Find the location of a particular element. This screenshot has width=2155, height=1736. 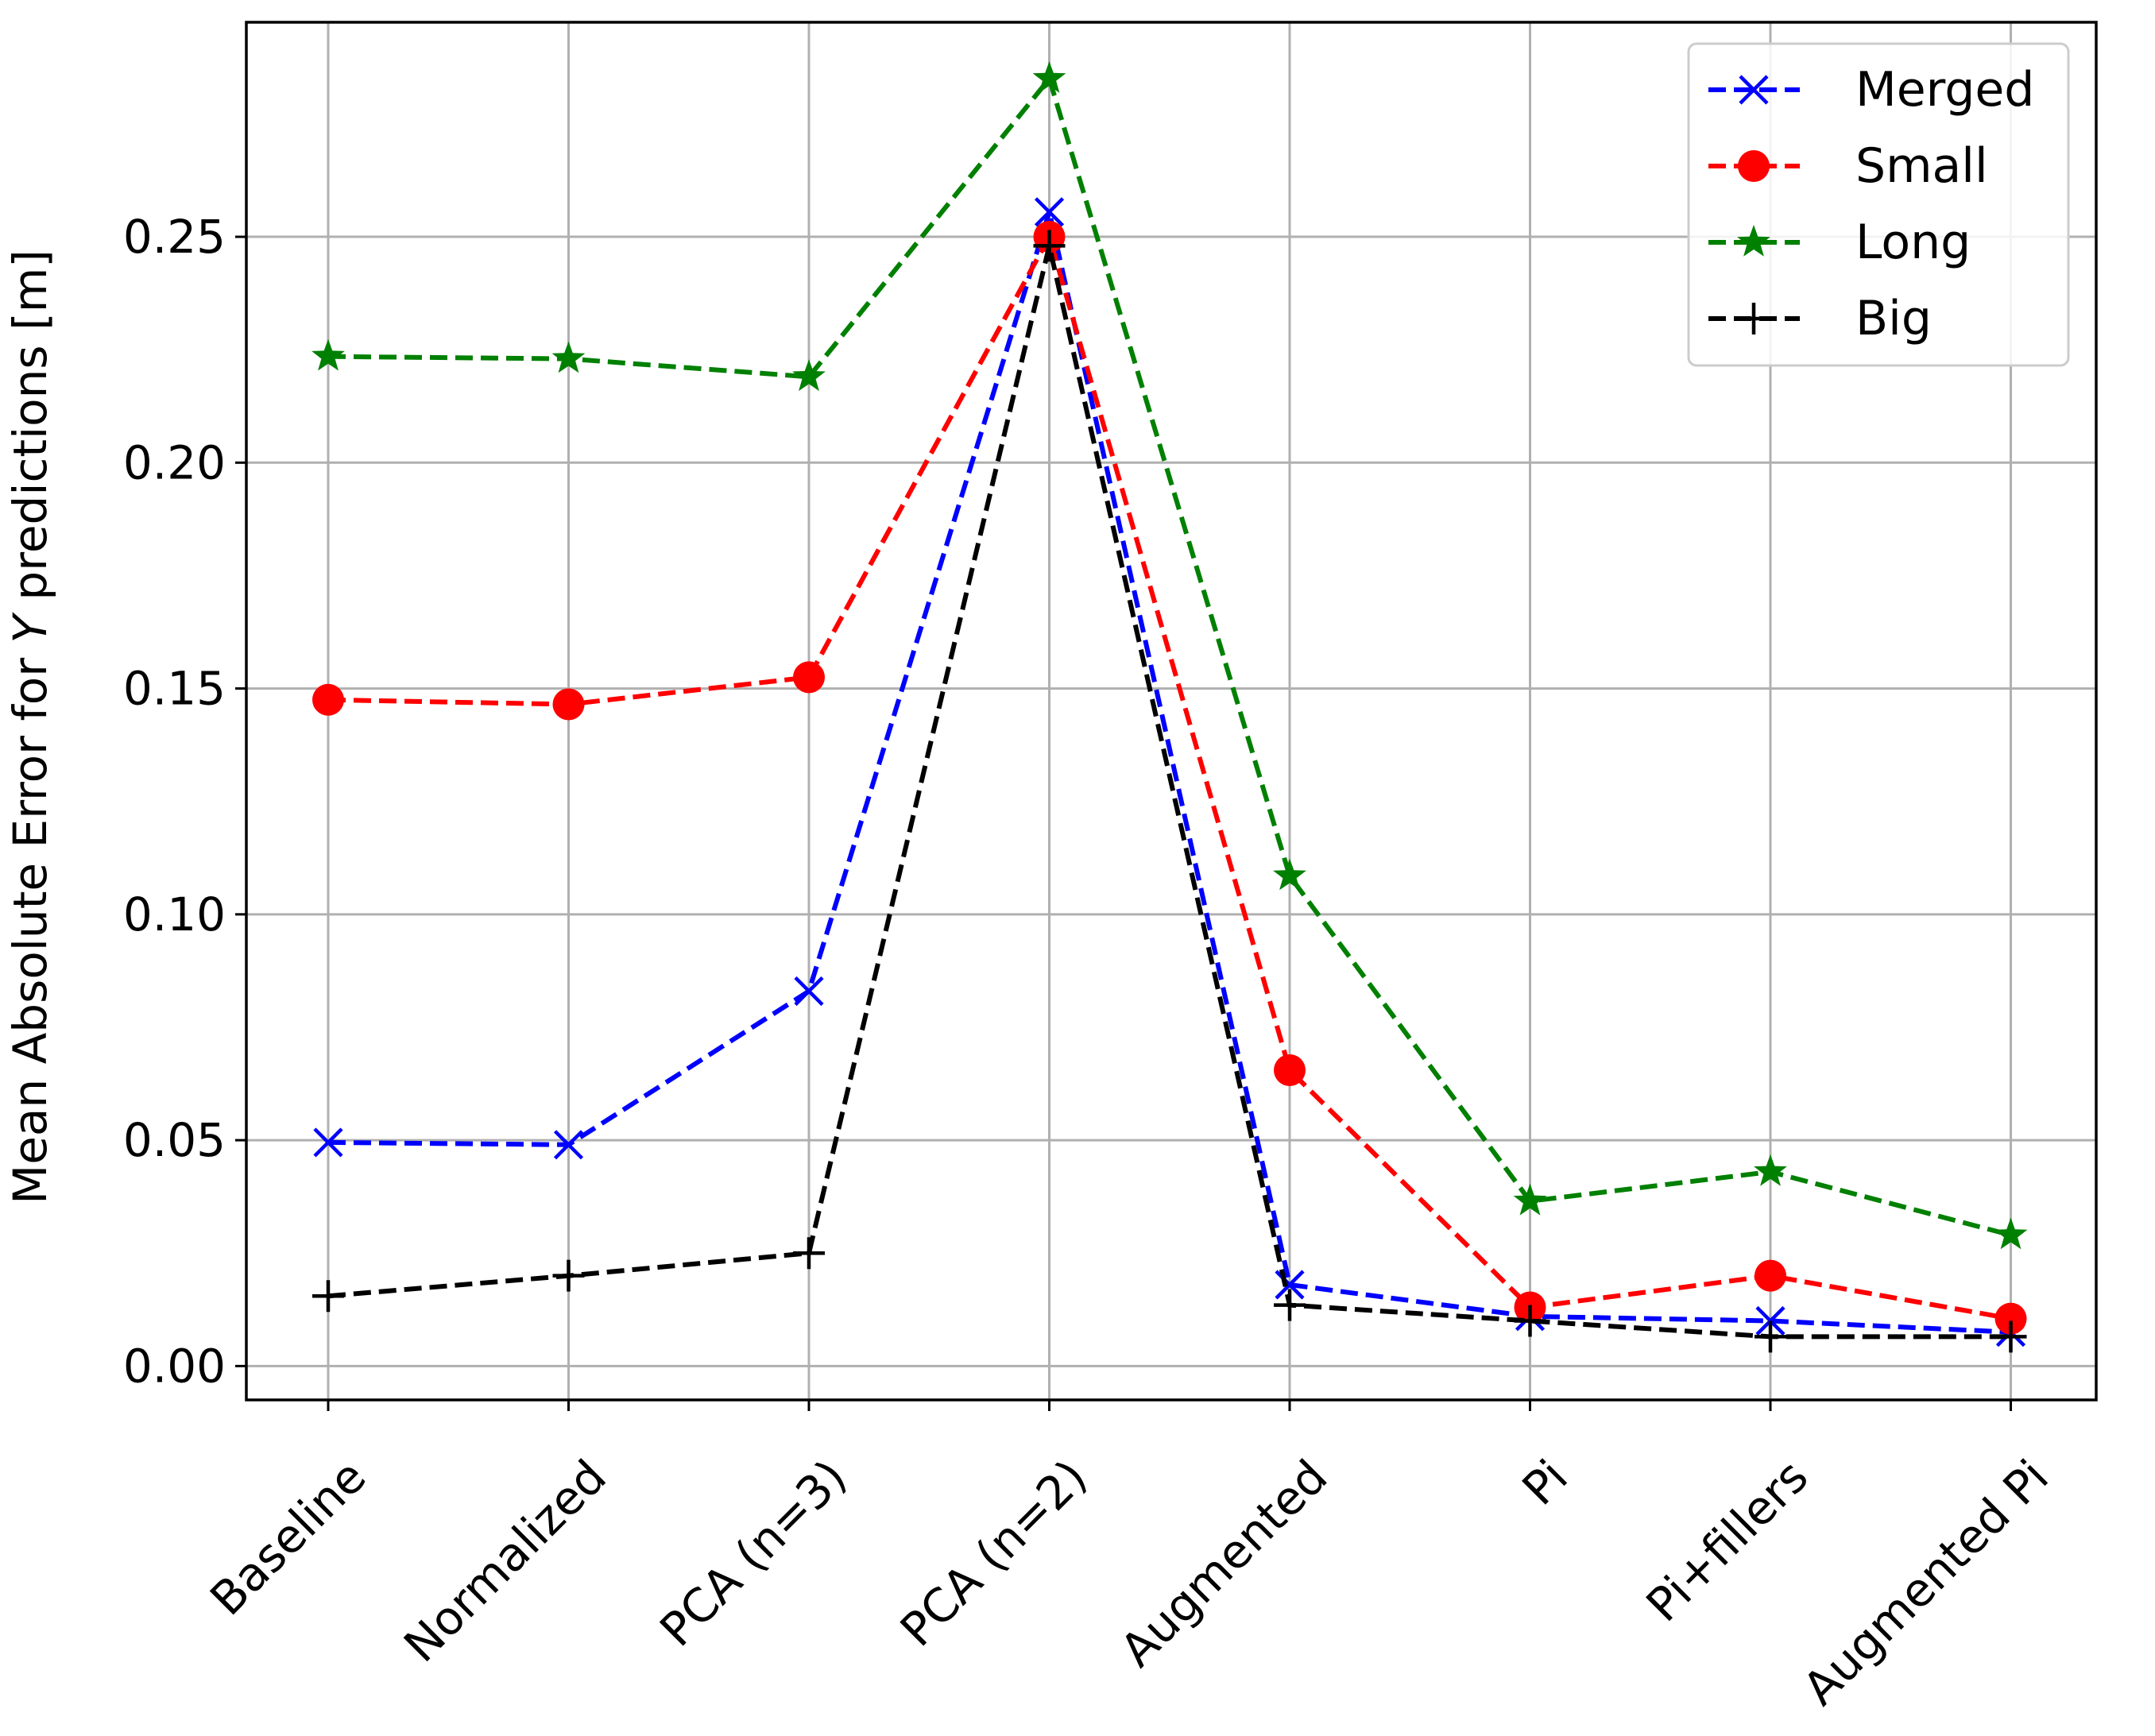

legend-entry: Big is located at coordinates (1820, 318).